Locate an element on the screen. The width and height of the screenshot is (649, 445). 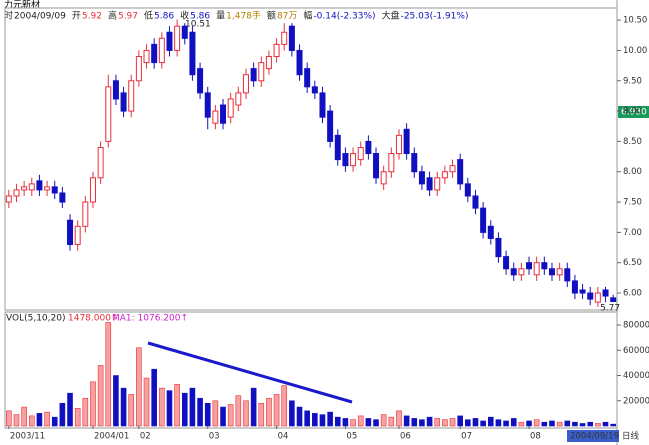
field-value: 5.97 is located at coordinates (128, 17).